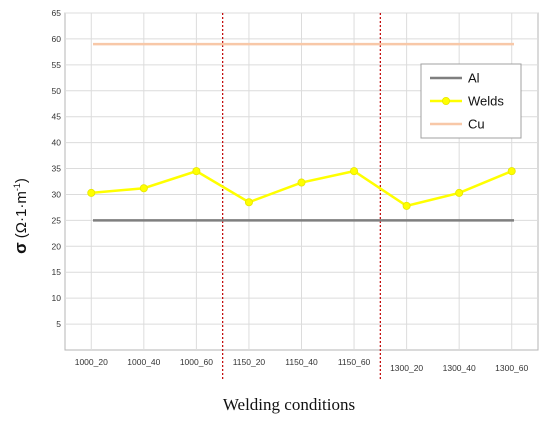 Image resolution: width=550 pixels, height=422 pixels. Describe the element at coordinates (57, 65) in the screenshot. I see `y-tick-label: 55` at that location.